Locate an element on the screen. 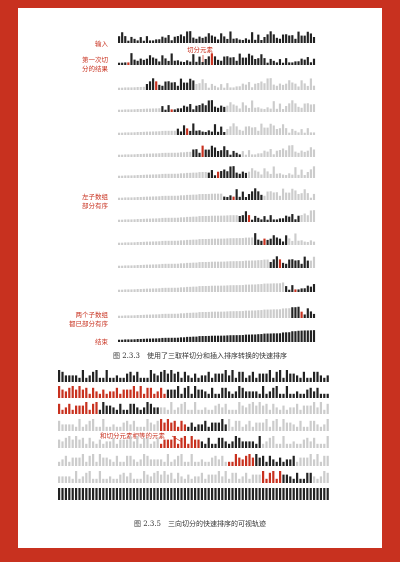  caption: 图 2.3.3 使用了三取样切分和插入排序转换的快速排序 is located at coordinates (200, 355).